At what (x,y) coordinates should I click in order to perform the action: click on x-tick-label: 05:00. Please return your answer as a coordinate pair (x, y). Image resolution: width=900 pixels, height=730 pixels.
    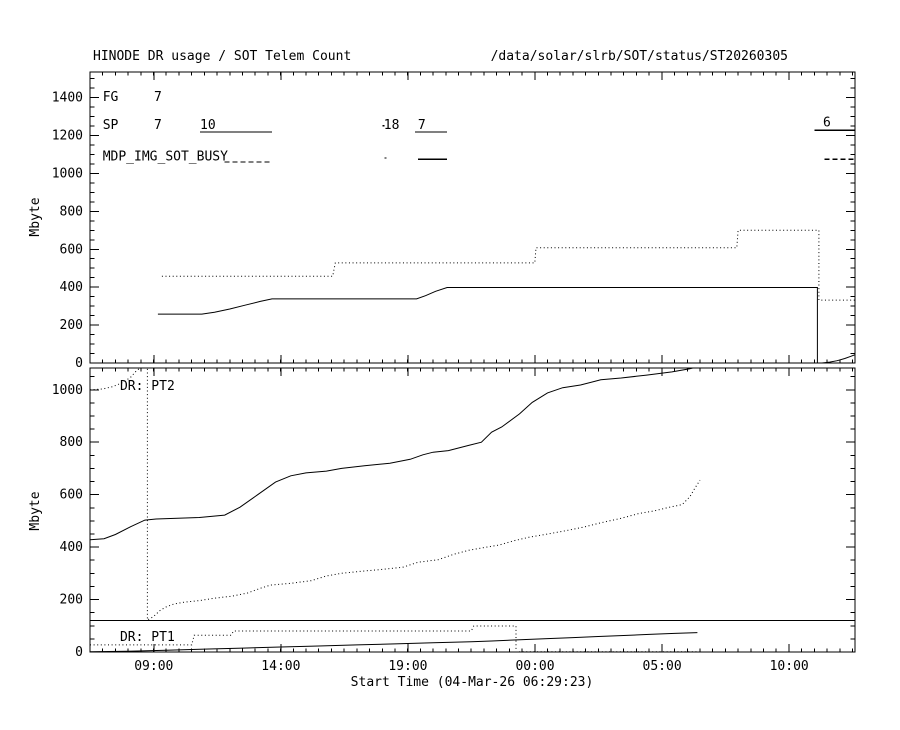
    Looking at the image, I should click on (662, 666).